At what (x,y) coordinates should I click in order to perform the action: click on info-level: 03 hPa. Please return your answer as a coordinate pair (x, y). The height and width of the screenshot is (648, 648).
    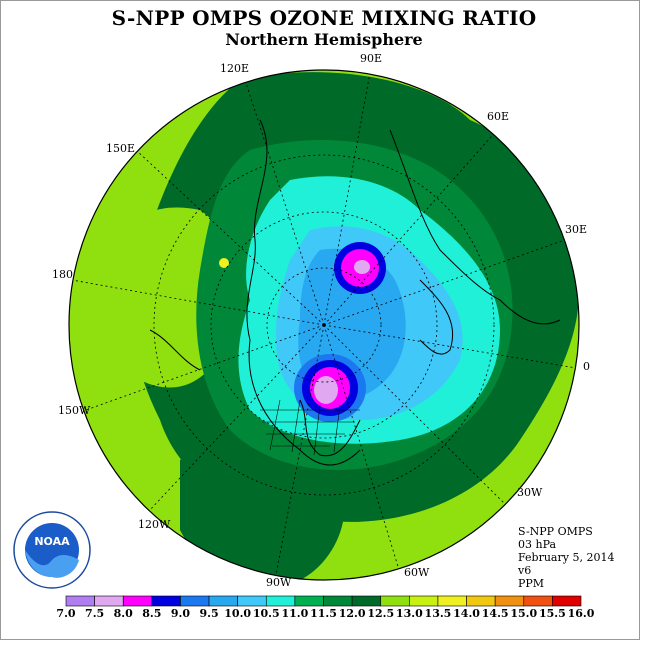
    Looking at the image, I should click on (537, 544).